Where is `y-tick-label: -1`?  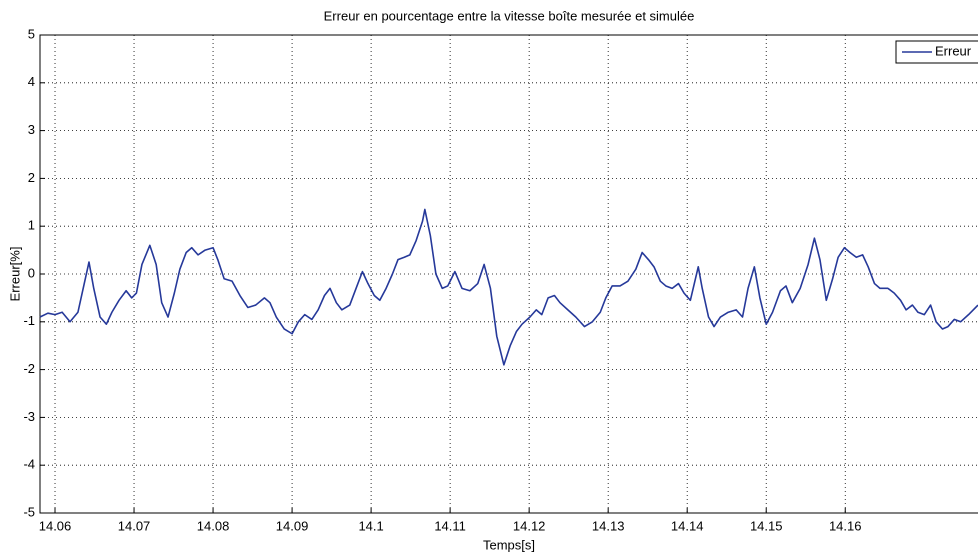 y-tick-label: -1 is located at coordinates (29, 320).